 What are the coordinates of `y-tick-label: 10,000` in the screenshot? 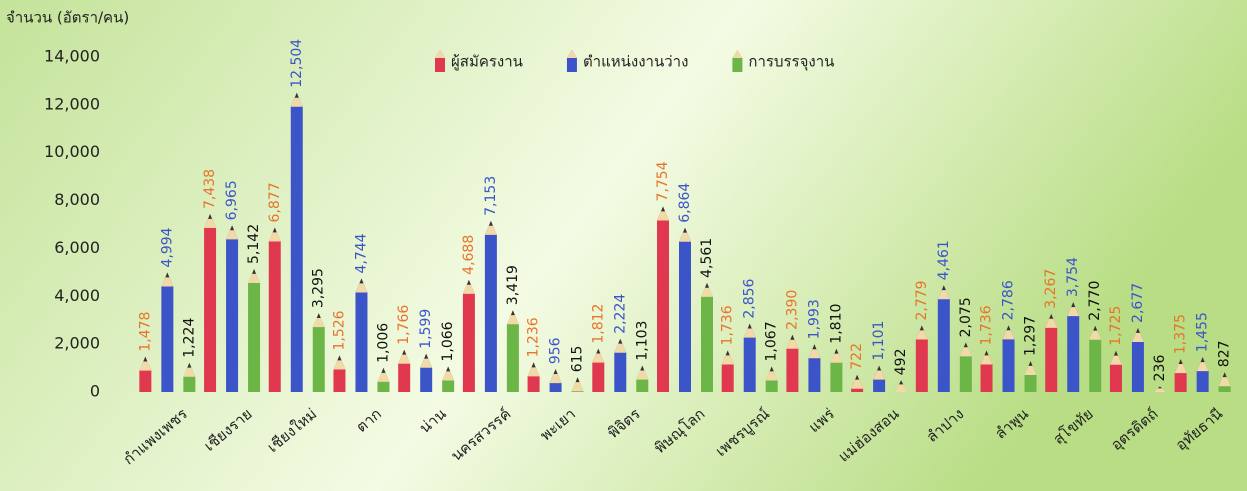 It's located at (72, 151).